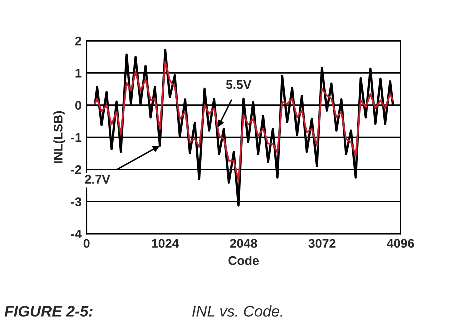 The height and width of the screenshot is (331, 457). Describe the element at coordinates (239, 85) in the screenshot. I see `annotation: 5.5V` at that location.